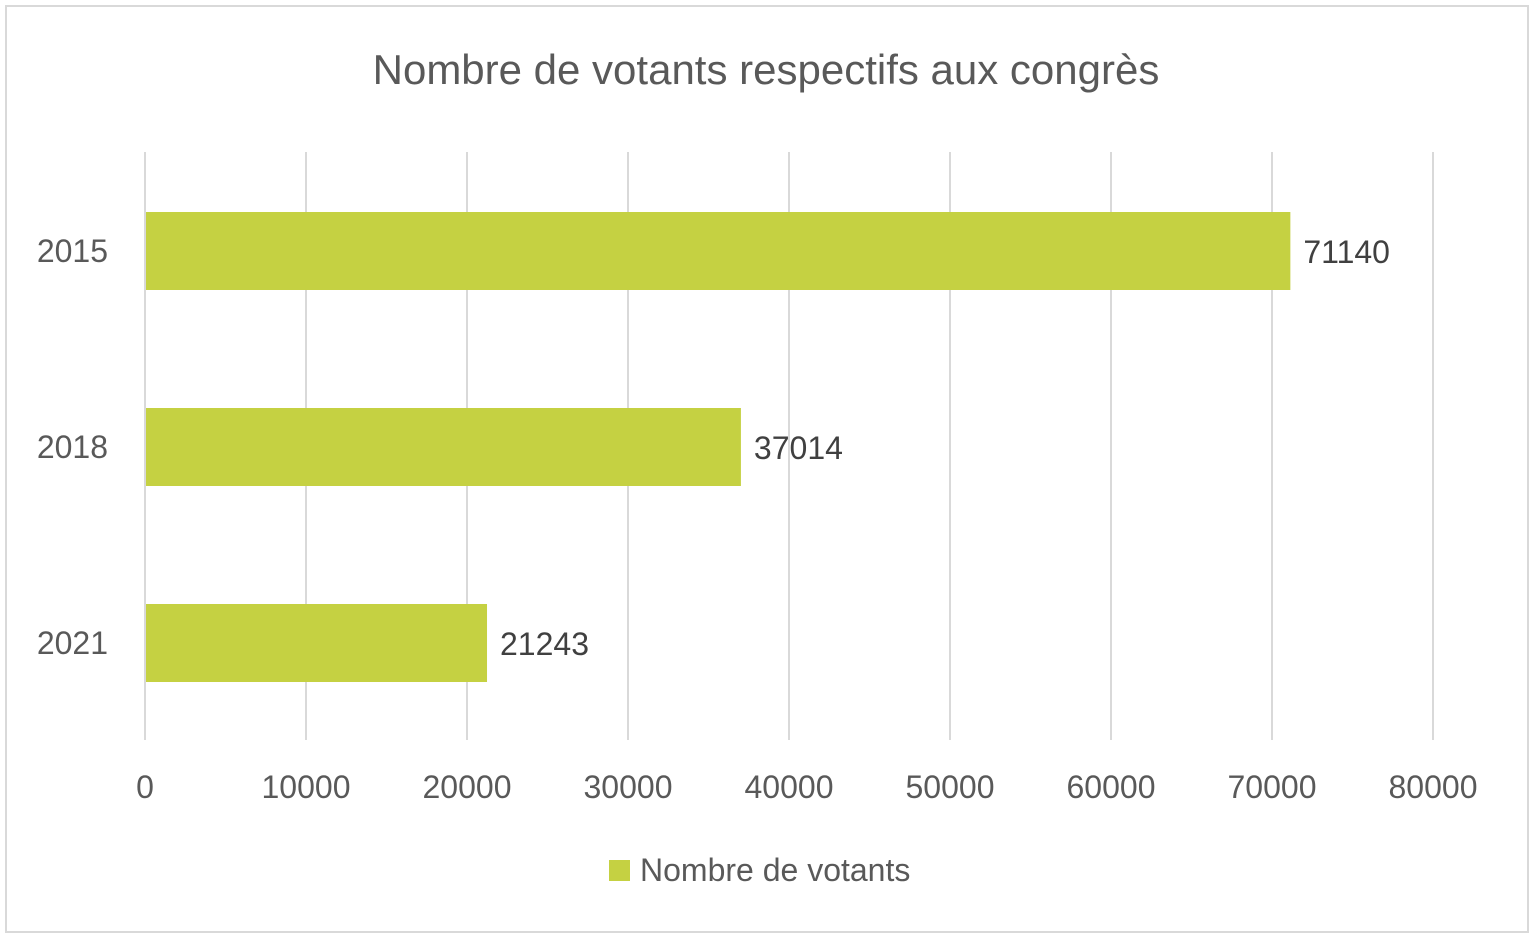 Image resolution: width=1536 pixels, height=939 pixels. Describe the element at coordinates (718, 251) in the screenshot. I see `bar-2015` at that location.